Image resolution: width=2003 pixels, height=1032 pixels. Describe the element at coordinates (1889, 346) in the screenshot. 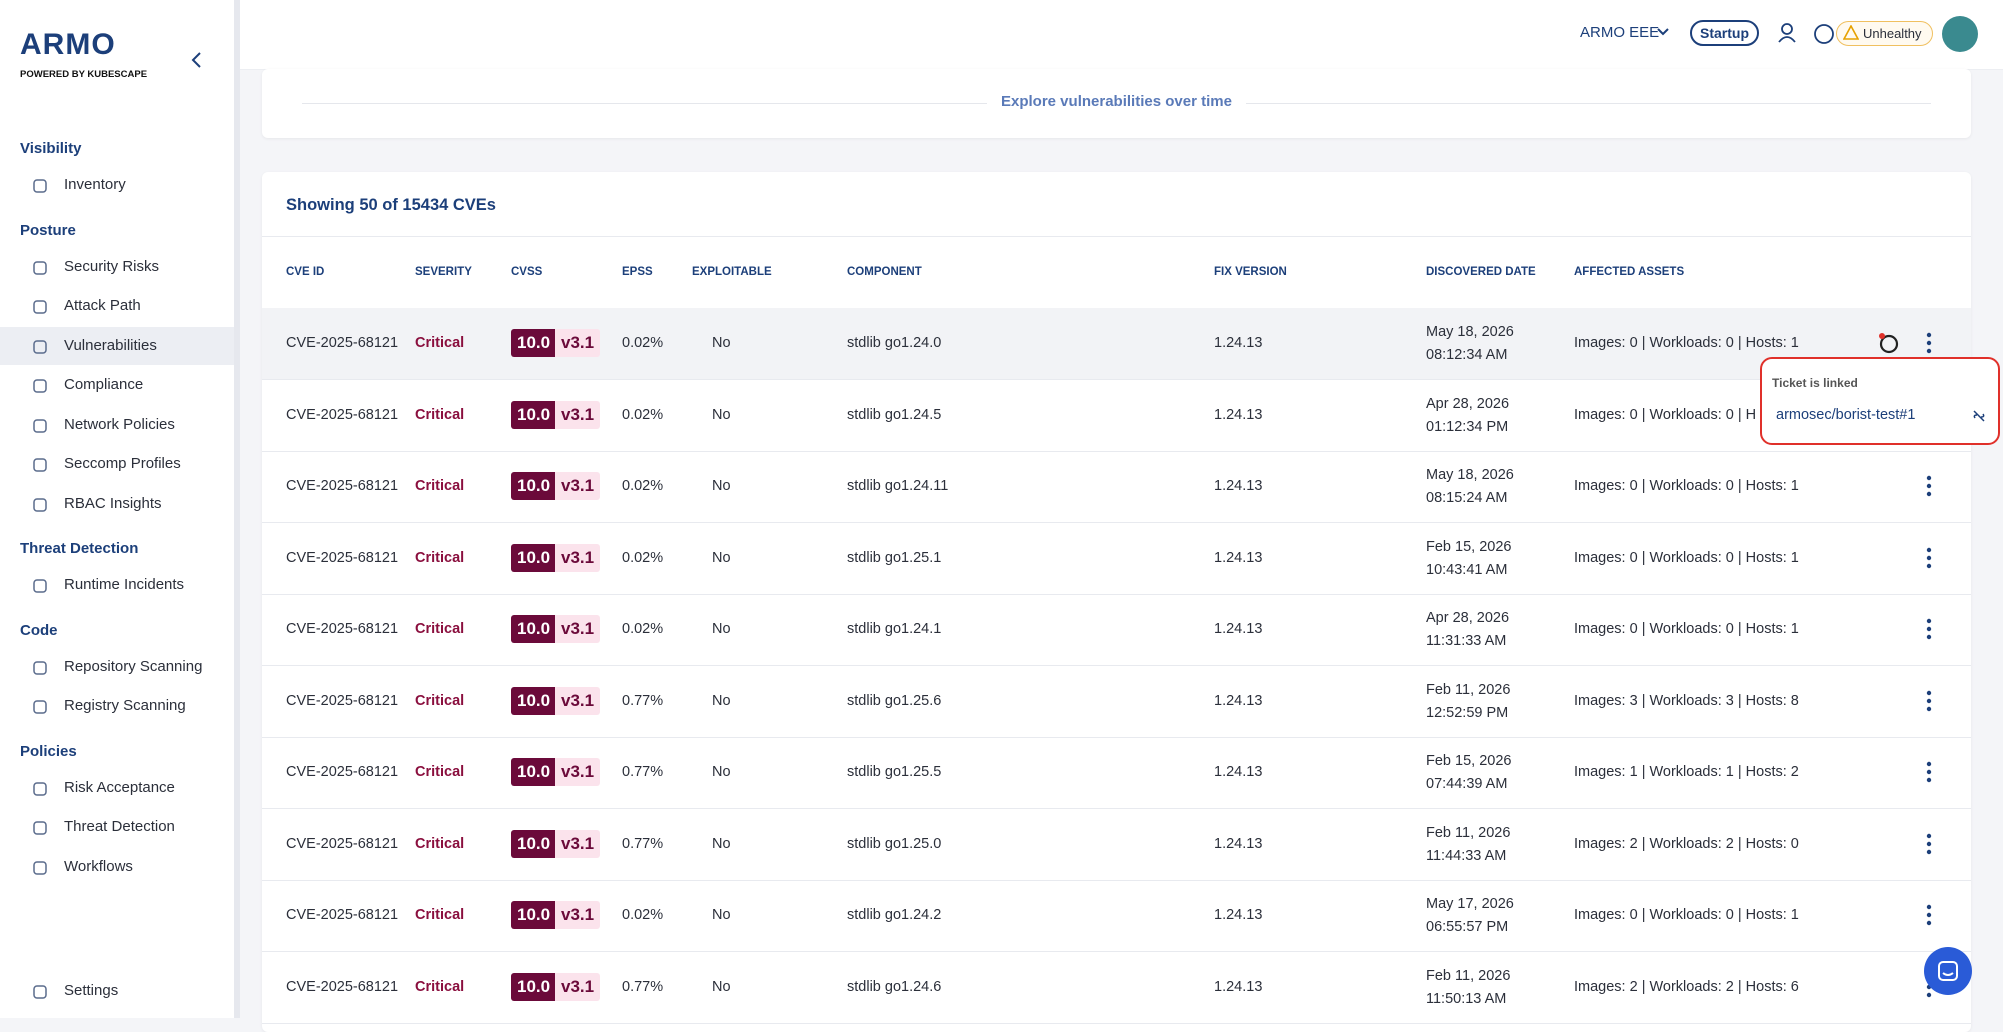

I see `github-ticket` at that location.